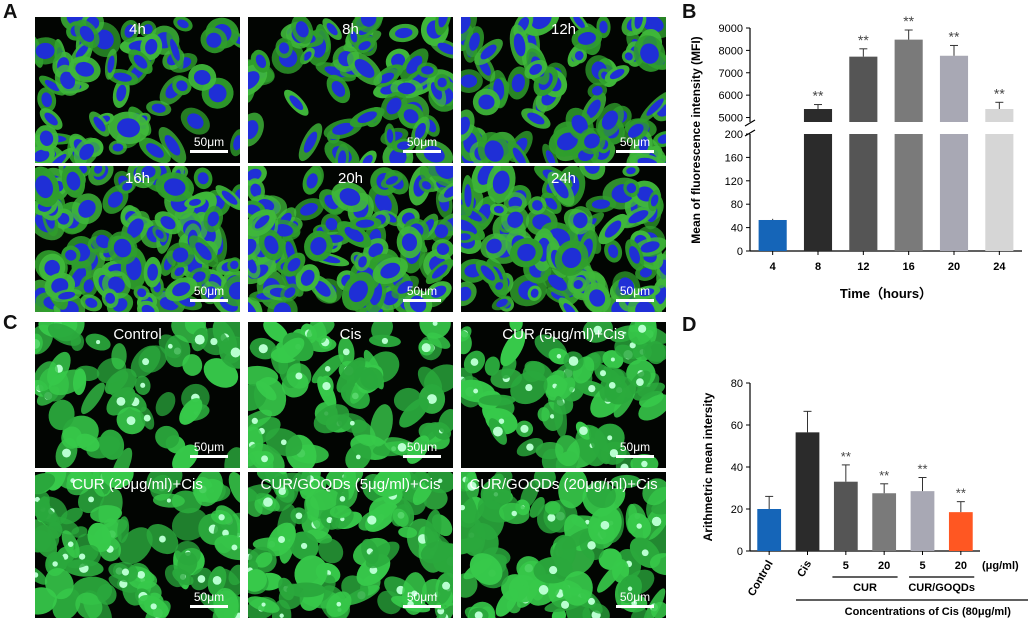  What do you see at coordinates (137, 29) in the screenshot?
I see `micrograph-label: 4h` at bounding box center [137, 29].